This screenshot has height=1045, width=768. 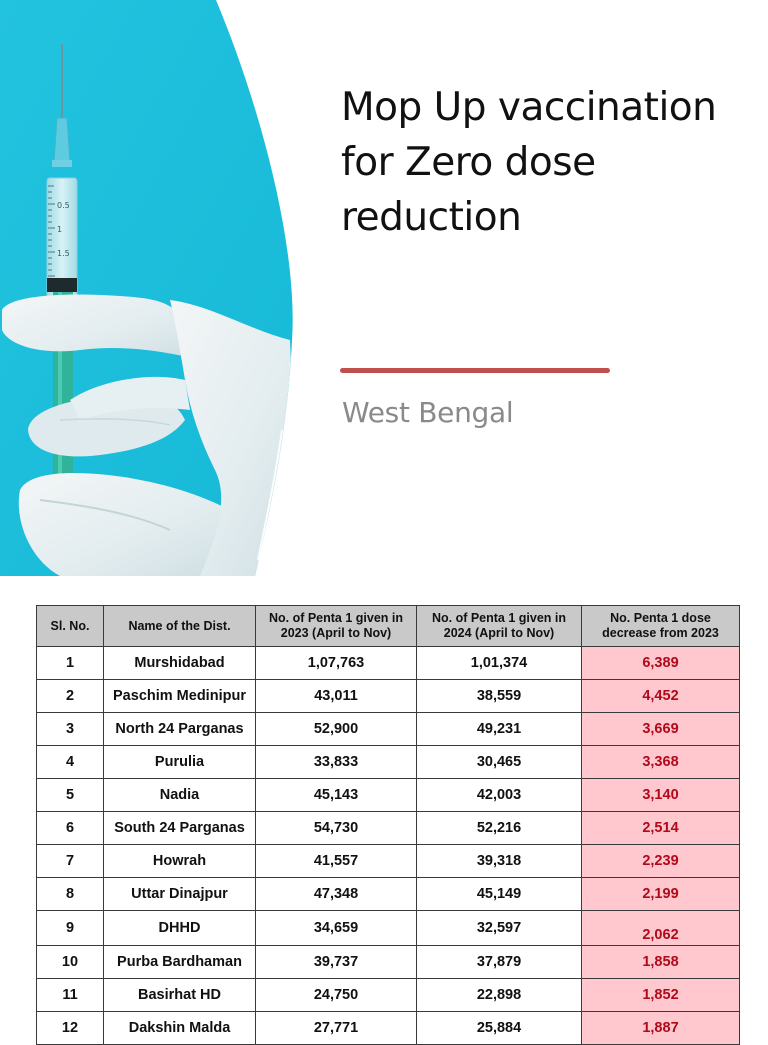 I want to click on table-row: 11 Basirhat HD 24,750 22,898 1,852, so click(x=388, y=995).